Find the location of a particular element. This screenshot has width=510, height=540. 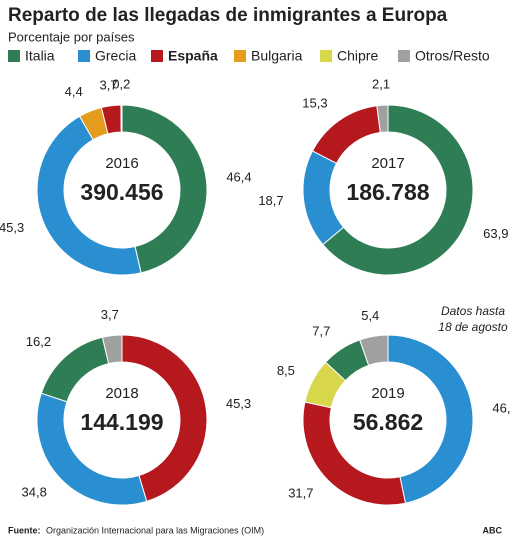

value-label: 34,8 is located at coordinates (34, 492).